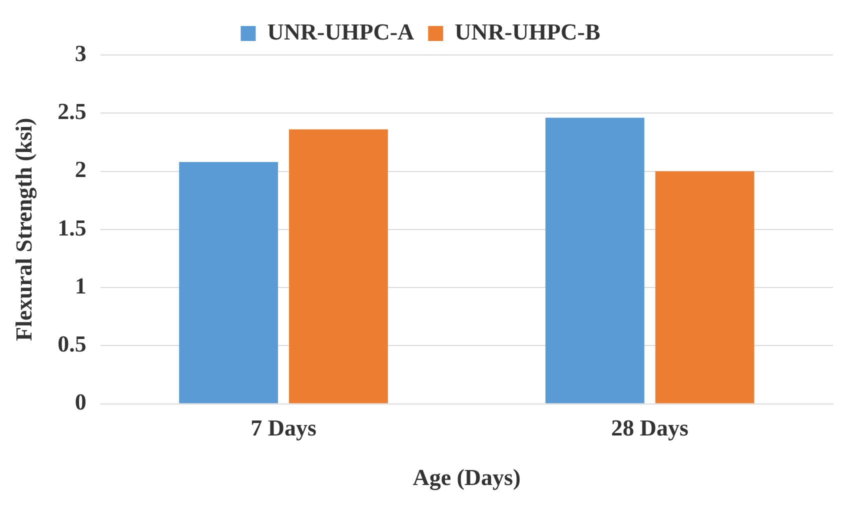 The height and width of the screenshot is (505, 851). What do you see at coordinates (72, 111) in the screenshot?
I see `y-tick-label: 2.5` at bounding box center [72, 111].